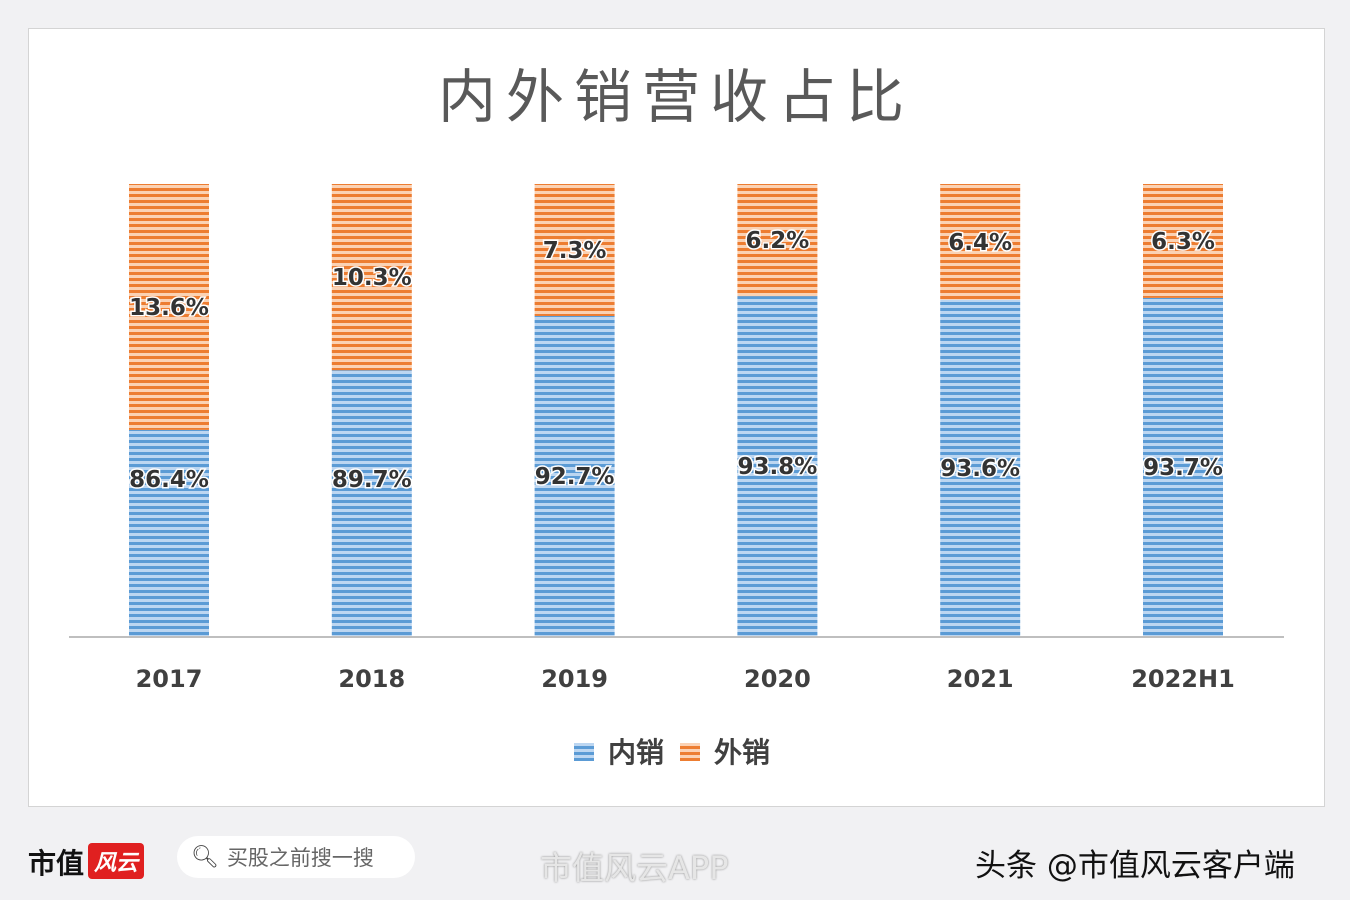 The image size is (1350, 900). I want to click on data-label-export: 13.6%, so click(169, 308).